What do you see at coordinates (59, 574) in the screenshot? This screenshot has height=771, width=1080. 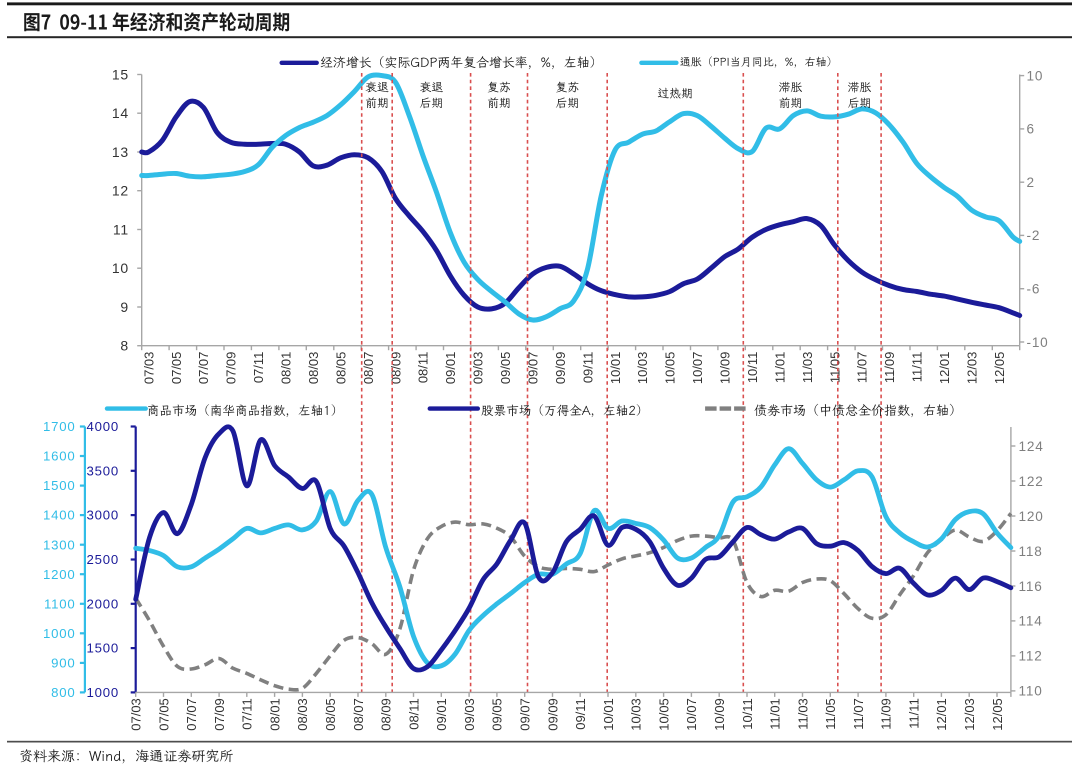 I see `svg-text: 1200` at bounding box center [59, 574].